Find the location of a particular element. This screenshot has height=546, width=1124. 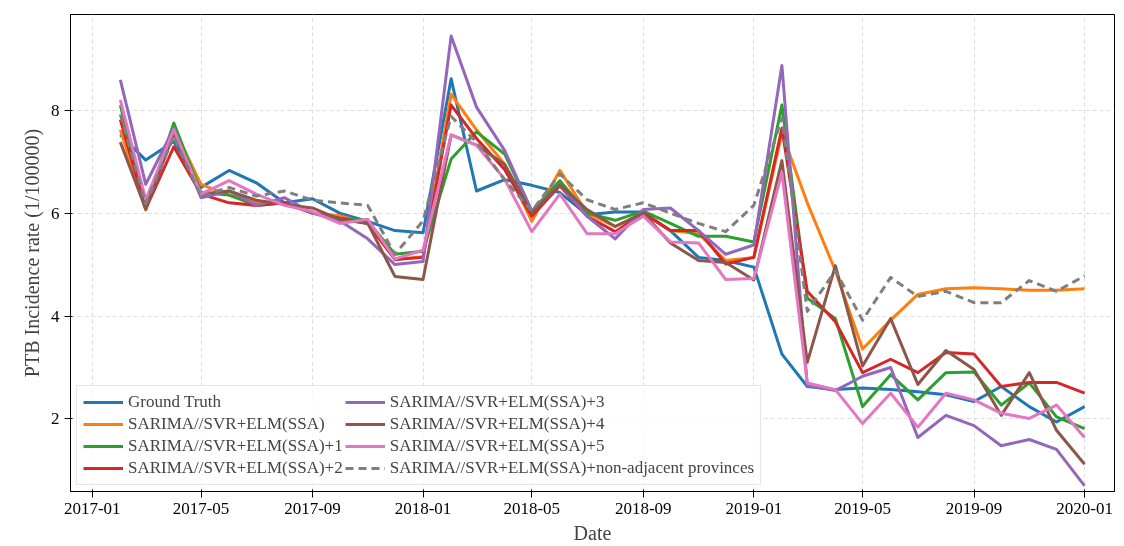

x-tick-label: 2018-09 is located at coordinates (643, 508).